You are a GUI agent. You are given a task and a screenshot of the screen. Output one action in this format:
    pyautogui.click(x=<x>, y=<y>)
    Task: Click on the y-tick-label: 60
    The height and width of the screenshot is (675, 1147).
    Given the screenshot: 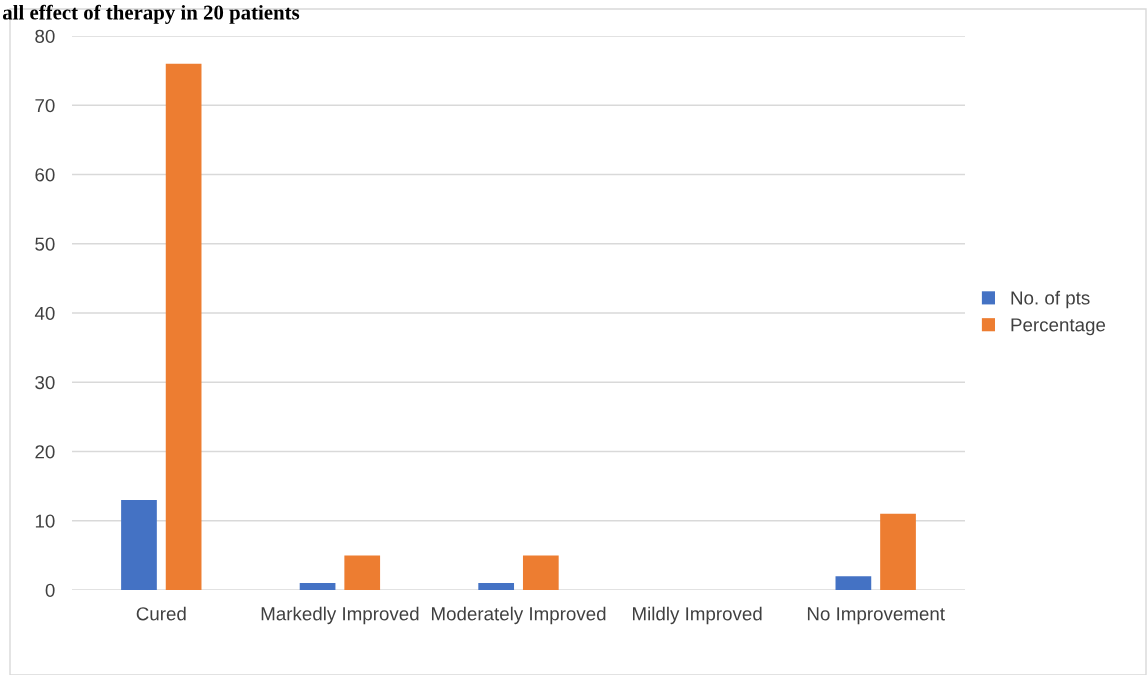 What is the action you would take?
    pyautogui.click(x=45, y=175)
    